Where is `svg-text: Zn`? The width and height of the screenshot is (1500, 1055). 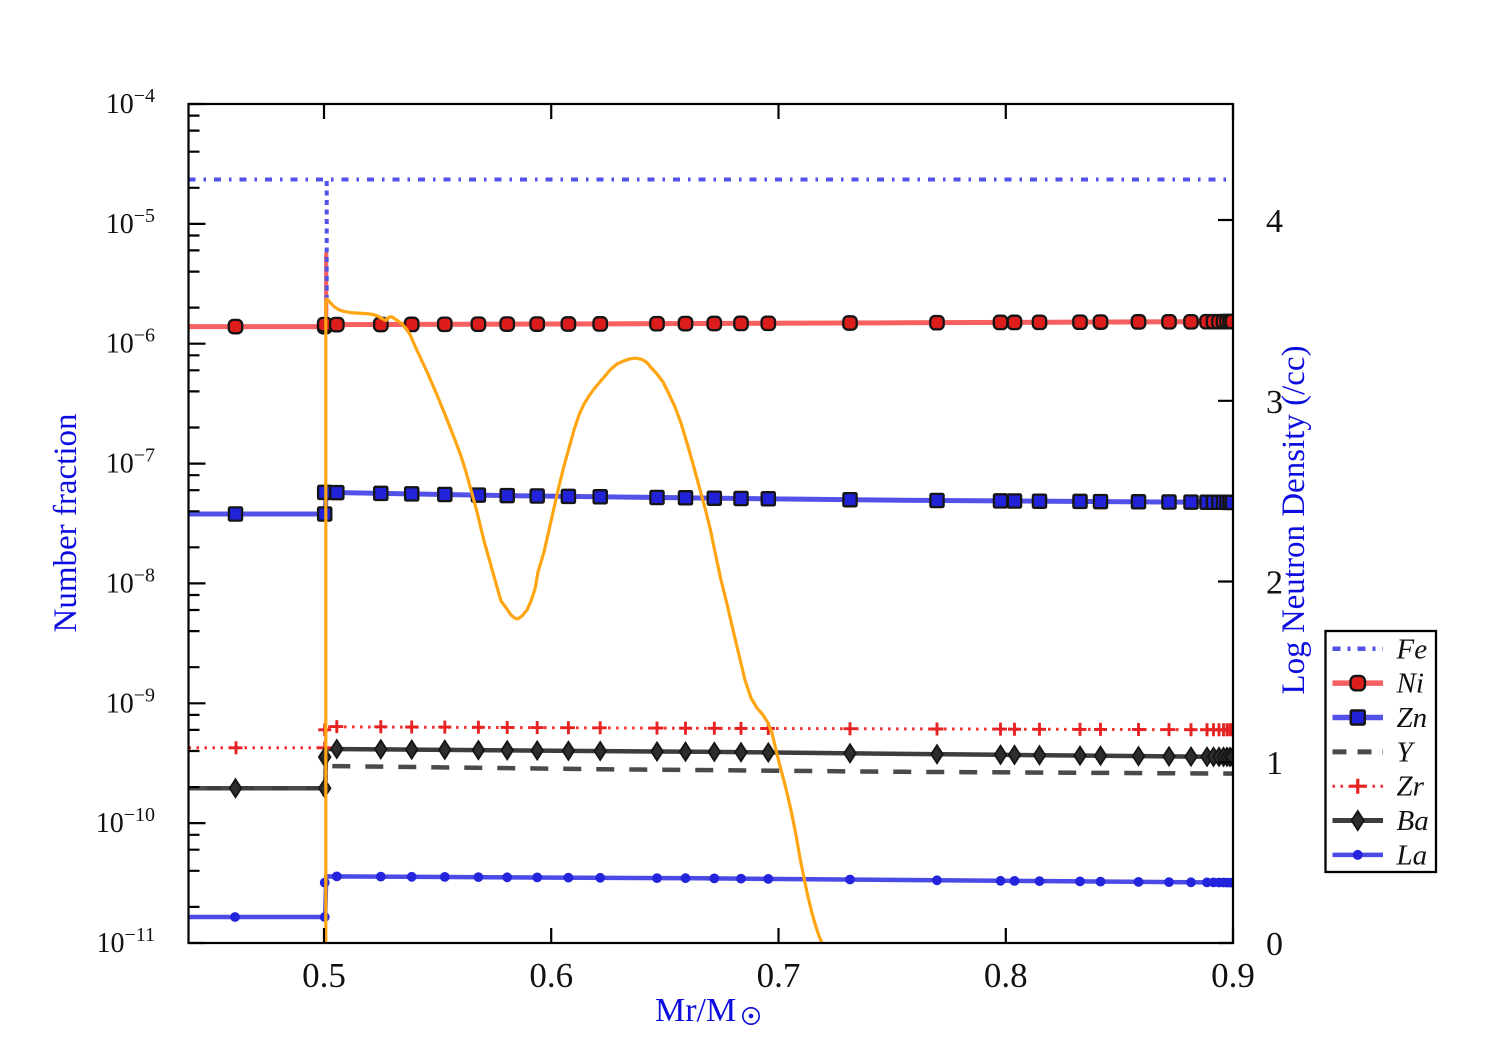 svg-text: Zn is located at coordinates (1412, 718).